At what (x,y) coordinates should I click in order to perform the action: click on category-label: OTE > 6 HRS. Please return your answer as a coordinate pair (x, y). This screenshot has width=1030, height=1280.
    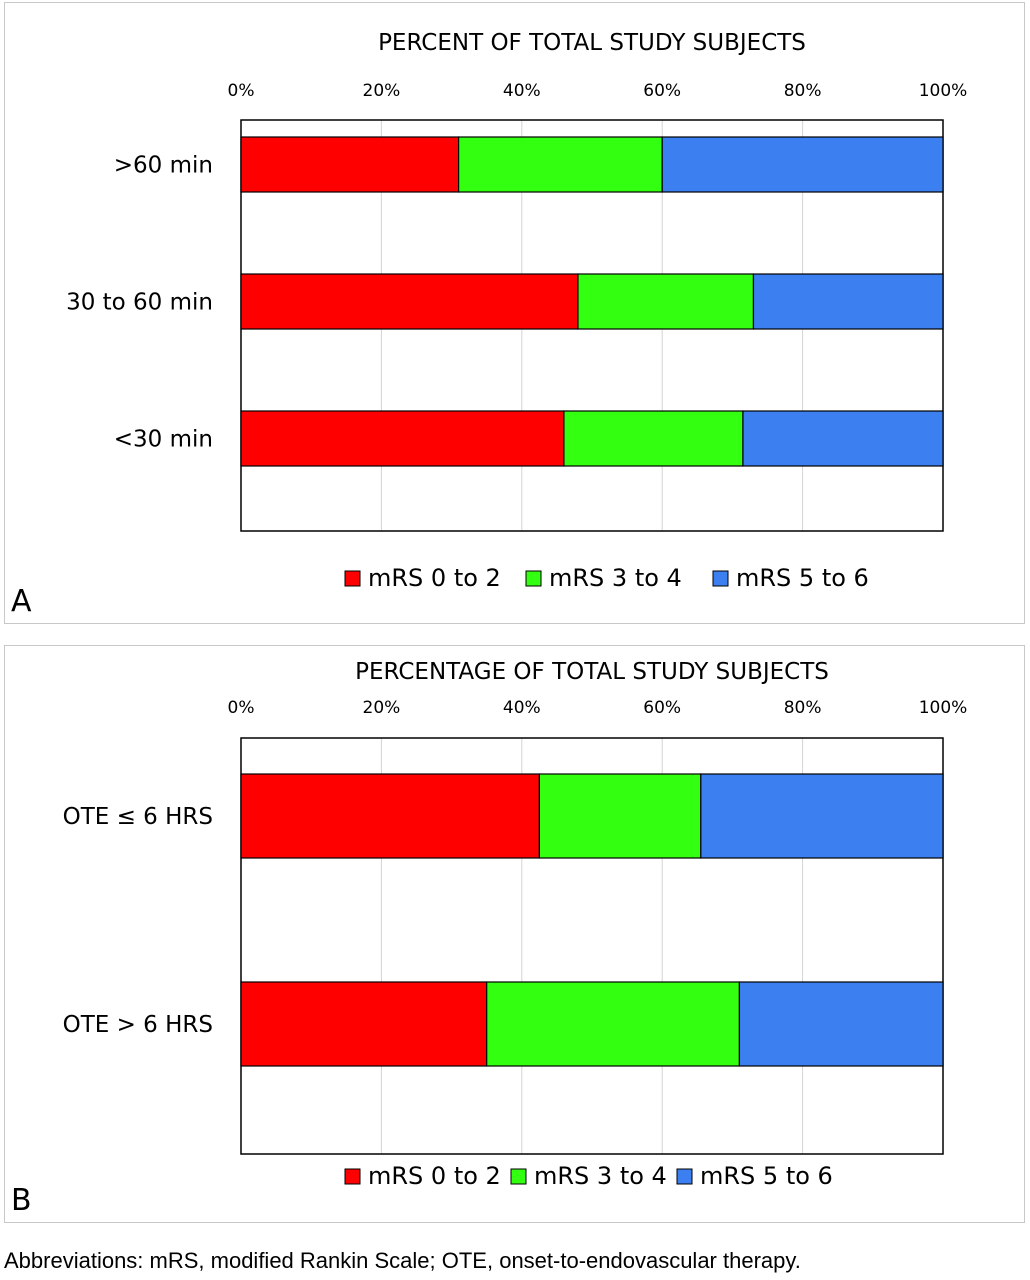
    Looking at the image, I should click on (138, 1025).